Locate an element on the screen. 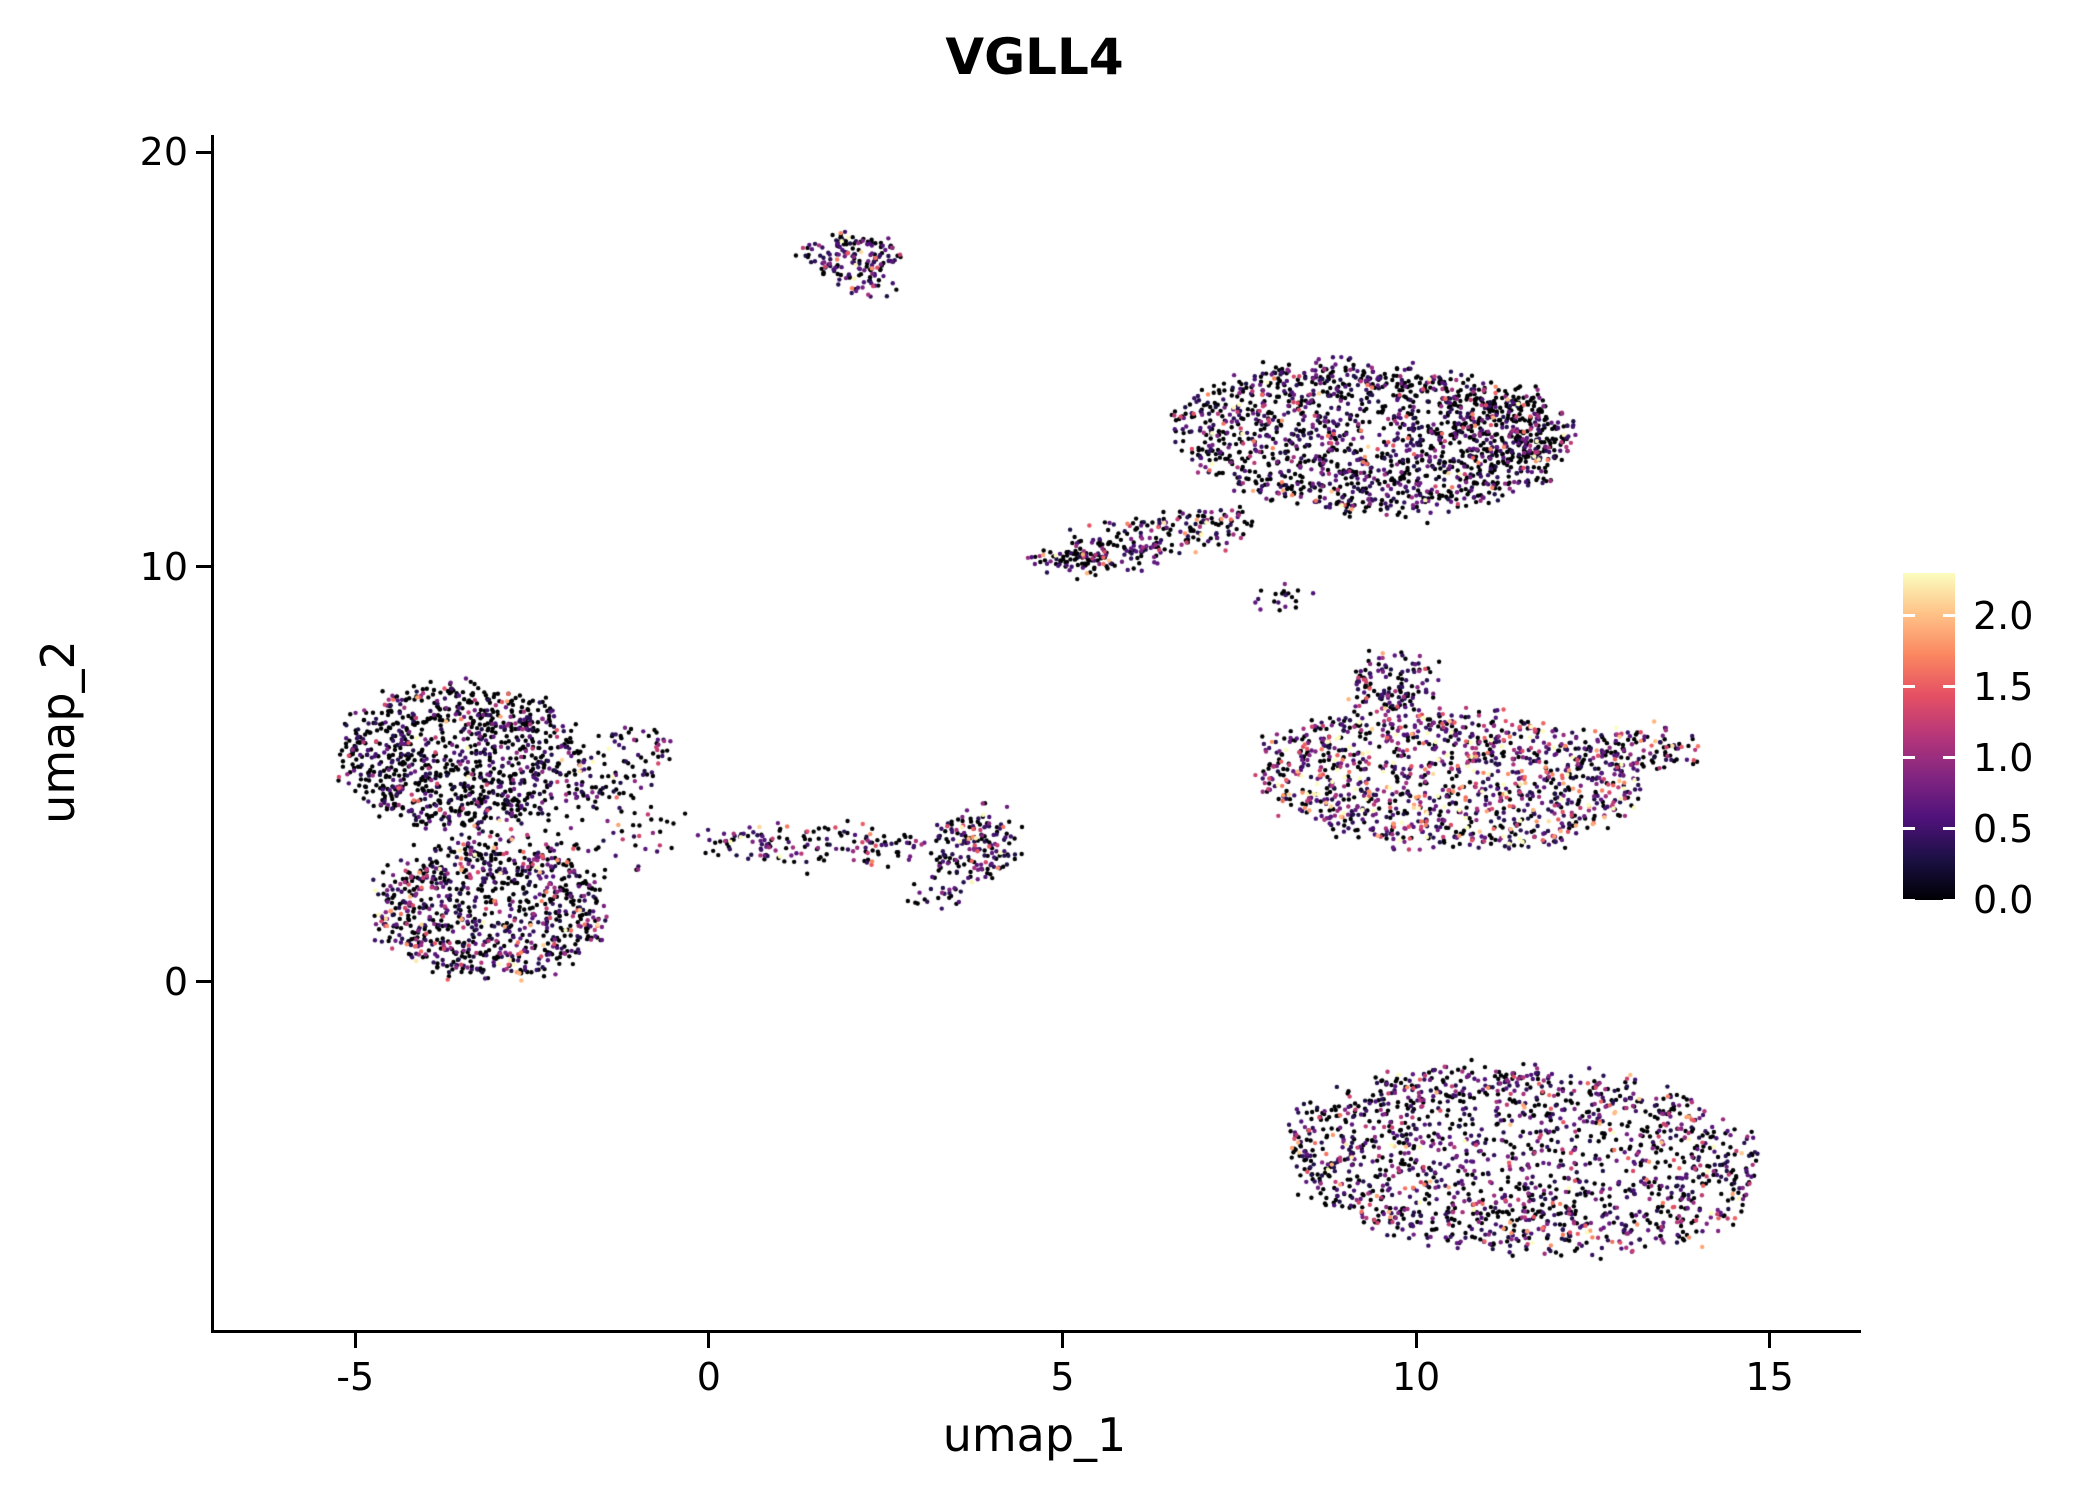  chart-title: VGLL4 is located at coordinates (1034, 57).